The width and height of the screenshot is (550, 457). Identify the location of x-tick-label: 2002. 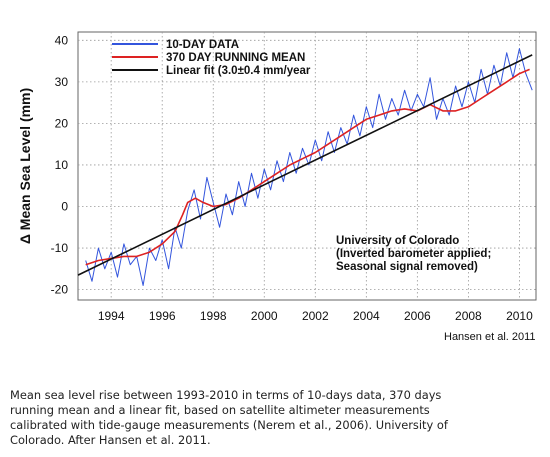
(315, 316).